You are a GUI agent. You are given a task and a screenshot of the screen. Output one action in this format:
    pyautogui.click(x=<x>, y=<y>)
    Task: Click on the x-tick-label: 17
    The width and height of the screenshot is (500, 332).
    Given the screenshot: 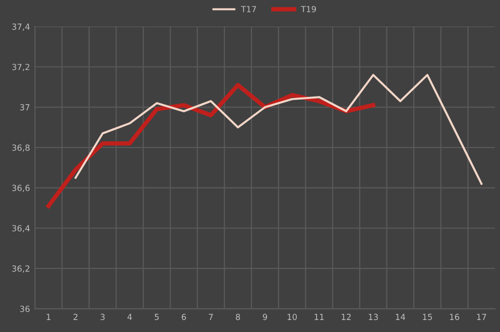 What is the action you would take?
    pyautogui.click(x=481, y=317)
    